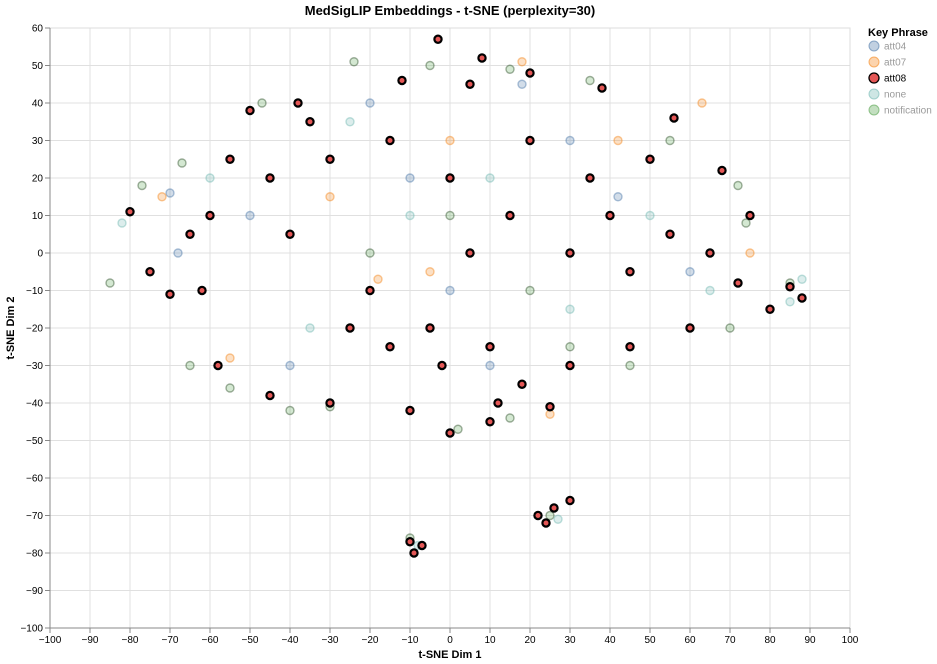 The image size is (937, 664). What do you see at coordinates (38, 104) in the screenshot?
I see `y-tick-label: 40` at bounding box center [38, 104].